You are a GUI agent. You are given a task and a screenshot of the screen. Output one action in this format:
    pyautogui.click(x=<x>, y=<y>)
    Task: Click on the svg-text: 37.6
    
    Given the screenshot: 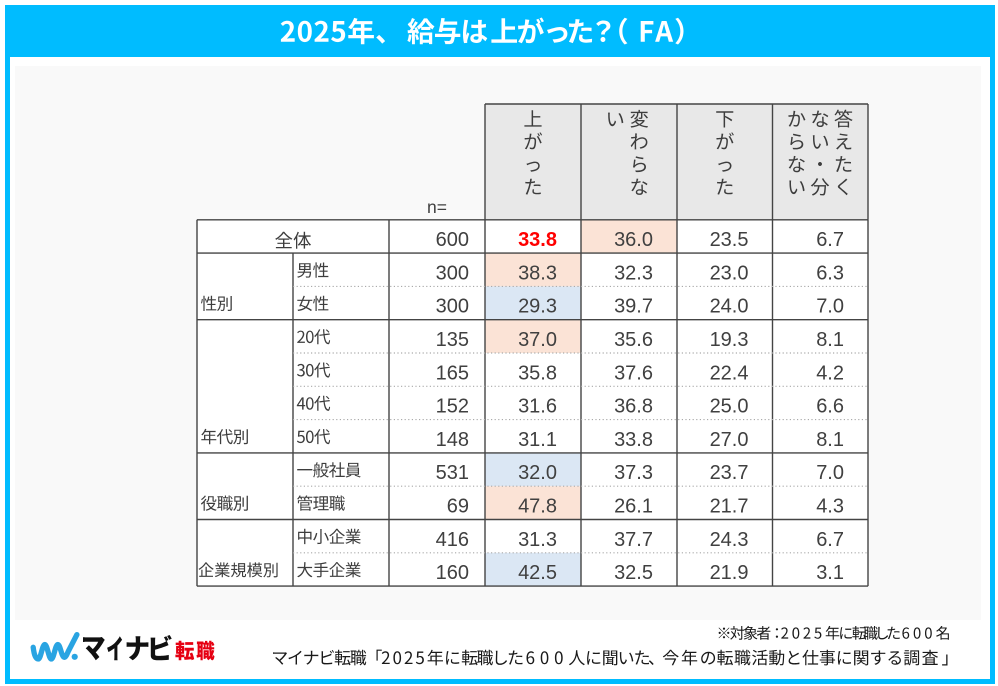 What is the action you would take?
    pyautogui.click(x=633, y=373)
    